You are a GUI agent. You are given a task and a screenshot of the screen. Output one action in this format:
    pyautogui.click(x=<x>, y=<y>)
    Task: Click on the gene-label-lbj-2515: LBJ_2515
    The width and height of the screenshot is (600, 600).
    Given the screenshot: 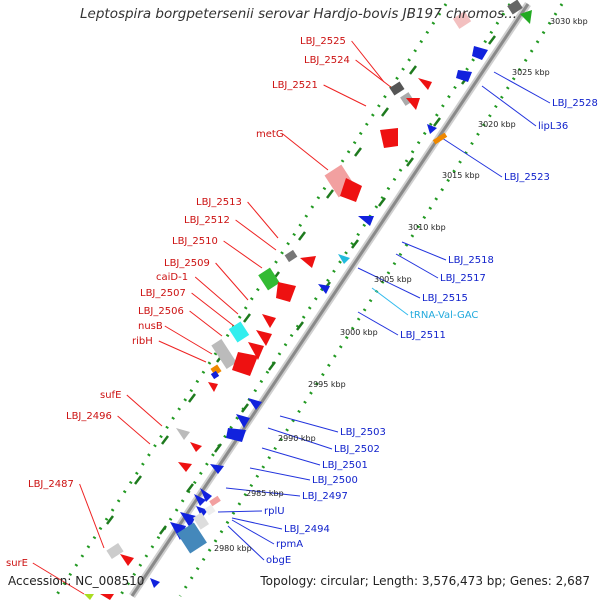 What is the action you would take?
    pyautogui.click(x=445, y=298)
    